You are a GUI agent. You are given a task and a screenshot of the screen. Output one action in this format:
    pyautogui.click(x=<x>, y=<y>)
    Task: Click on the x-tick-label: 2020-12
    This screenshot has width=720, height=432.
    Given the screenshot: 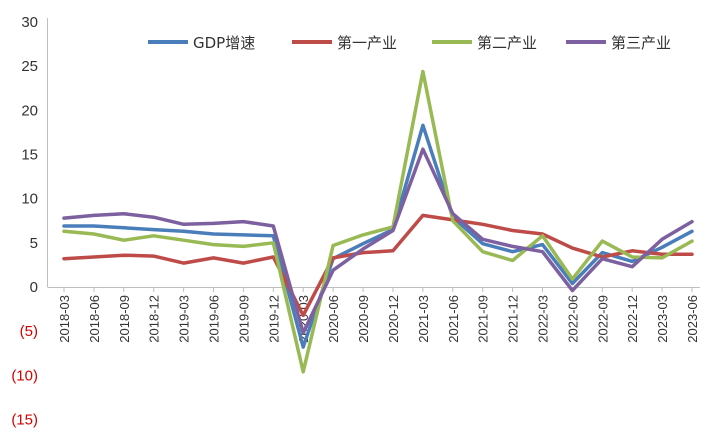 What is the action you would take?
    pyautogui.click(x=393, y=319)
    